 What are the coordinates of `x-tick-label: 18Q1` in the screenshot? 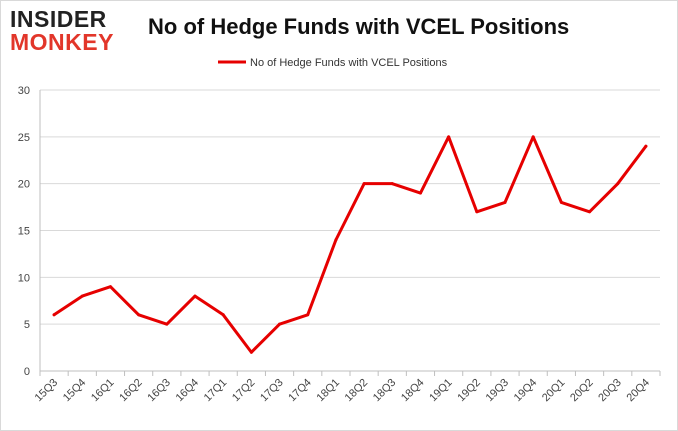 It's located at (329, 391).